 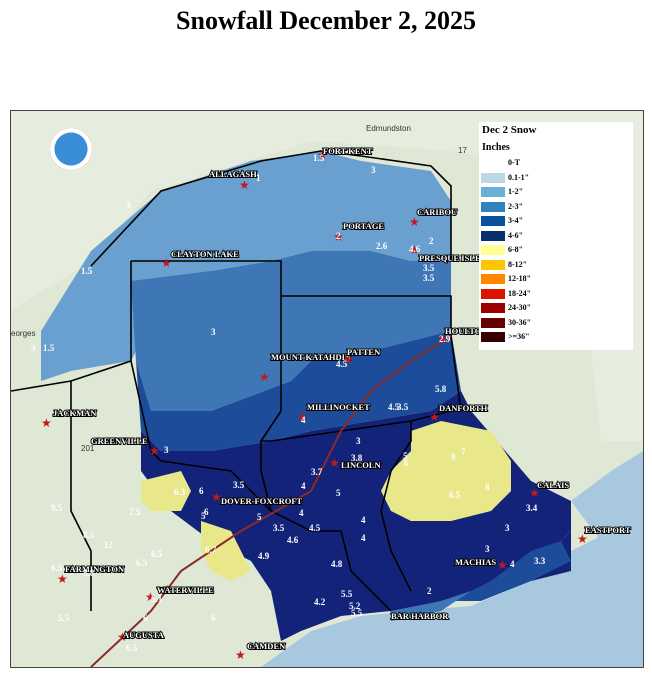 I want to click on machias-star: ★, so click(x=502, y=565).